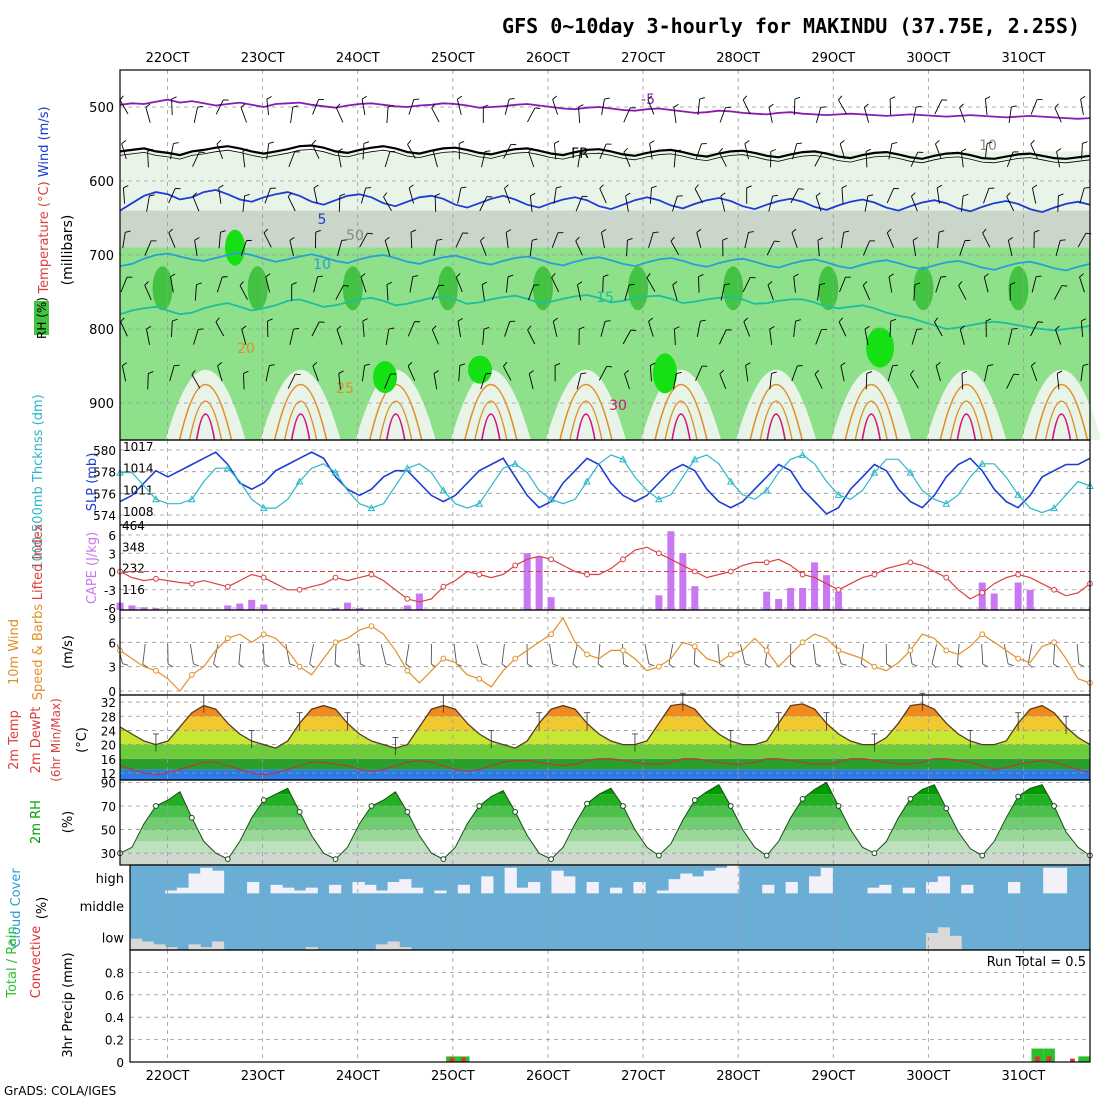 This screenshot has width=1100, height=1100. What do you see at coordinates (101, 108) in the screenshot?
I see `y-tick-label: 500` at bounding box center [101, 108].